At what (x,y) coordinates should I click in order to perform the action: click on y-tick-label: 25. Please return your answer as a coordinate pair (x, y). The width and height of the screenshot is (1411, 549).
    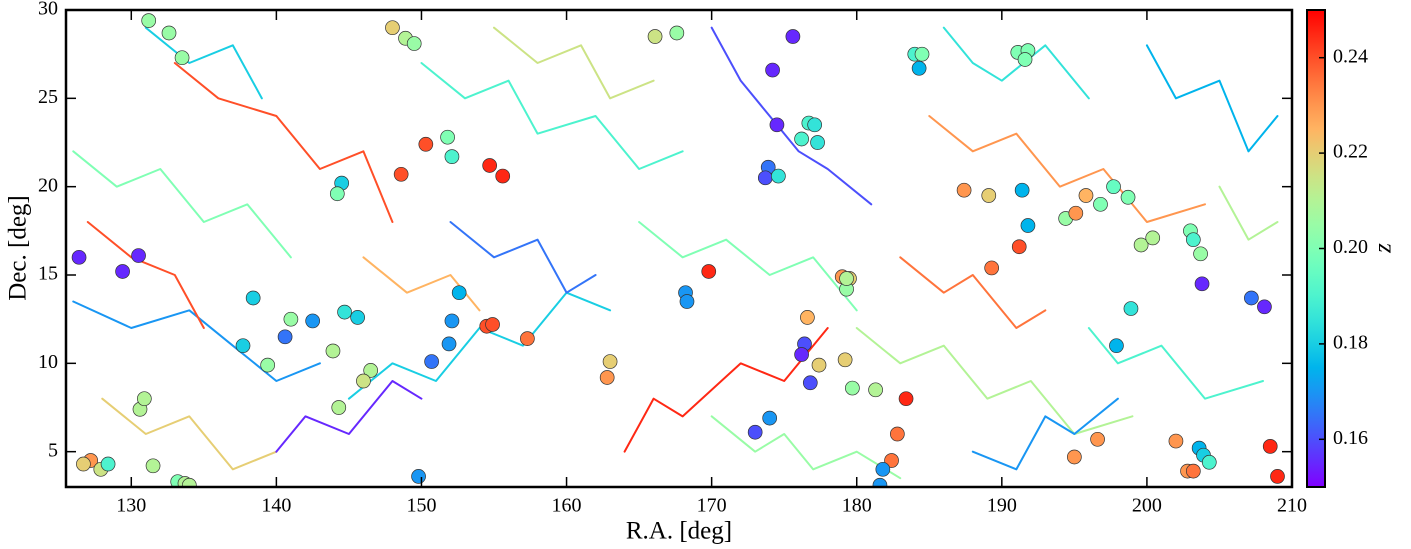
    Looking at the image, I should click on (48, 97).